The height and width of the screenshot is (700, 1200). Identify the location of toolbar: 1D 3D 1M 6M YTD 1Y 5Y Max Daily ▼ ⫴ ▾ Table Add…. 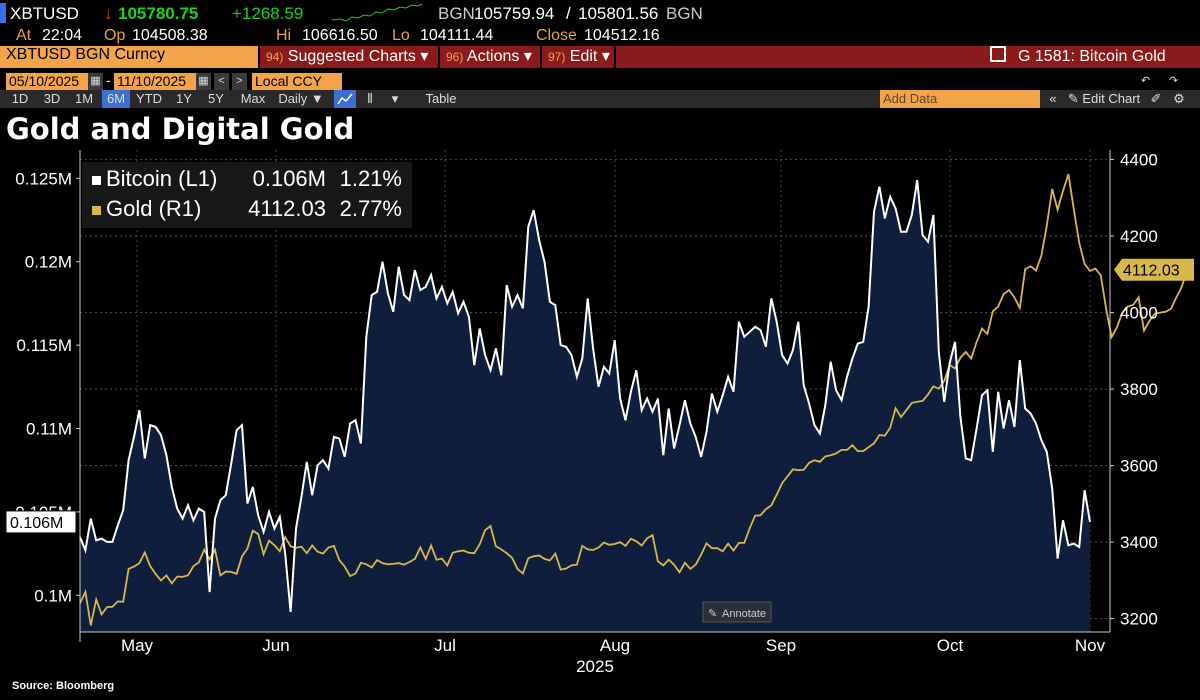
(600, 99).